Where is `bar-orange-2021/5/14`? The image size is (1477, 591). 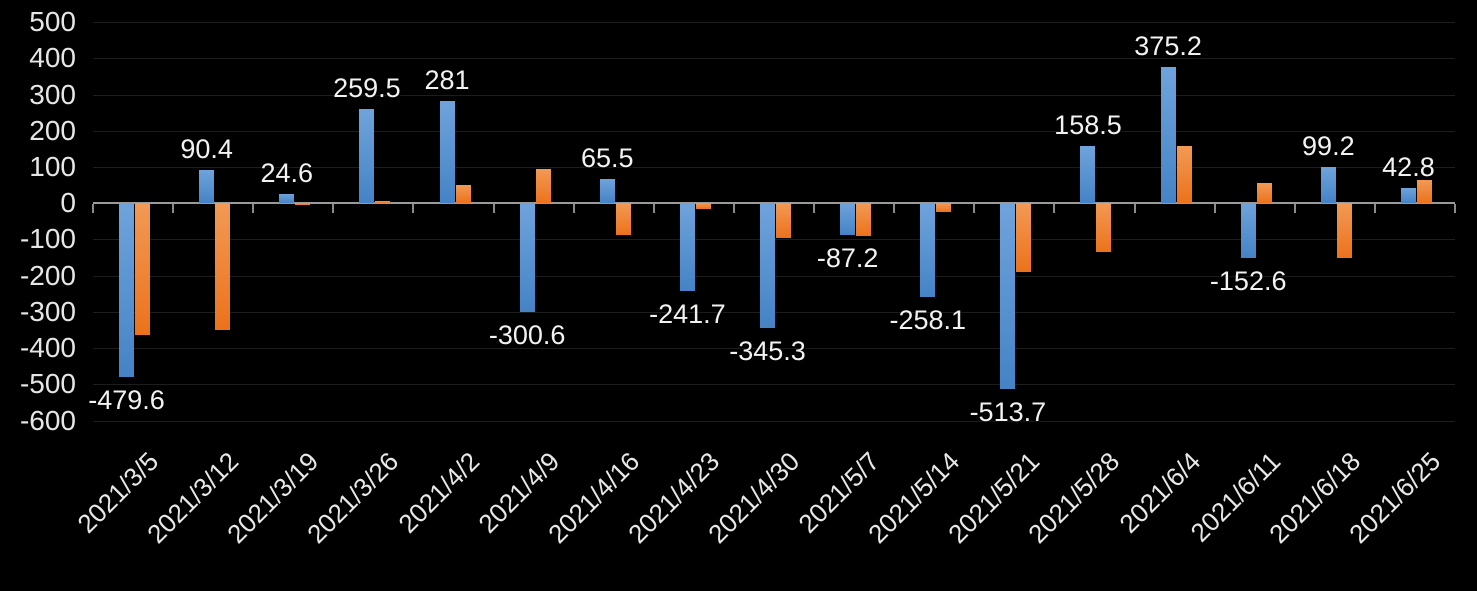 bar-orange-2021/5/14 is located at coordinates (944, 208).